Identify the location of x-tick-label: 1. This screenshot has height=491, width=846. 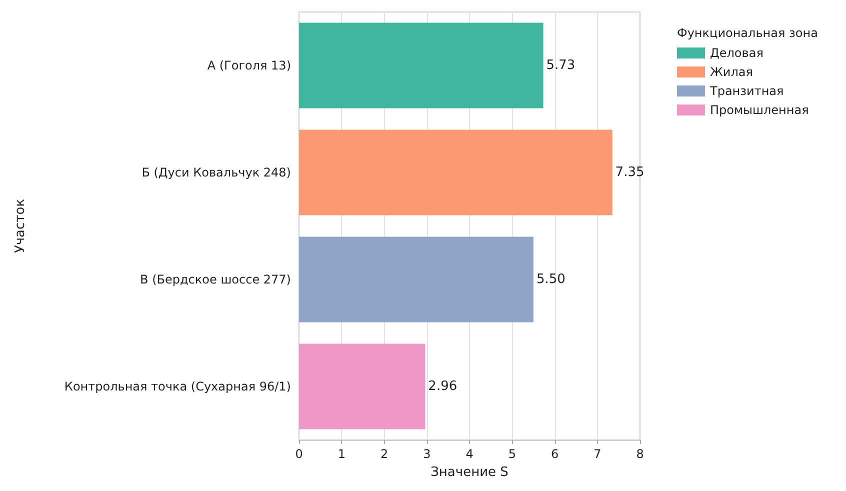
(342, 454).